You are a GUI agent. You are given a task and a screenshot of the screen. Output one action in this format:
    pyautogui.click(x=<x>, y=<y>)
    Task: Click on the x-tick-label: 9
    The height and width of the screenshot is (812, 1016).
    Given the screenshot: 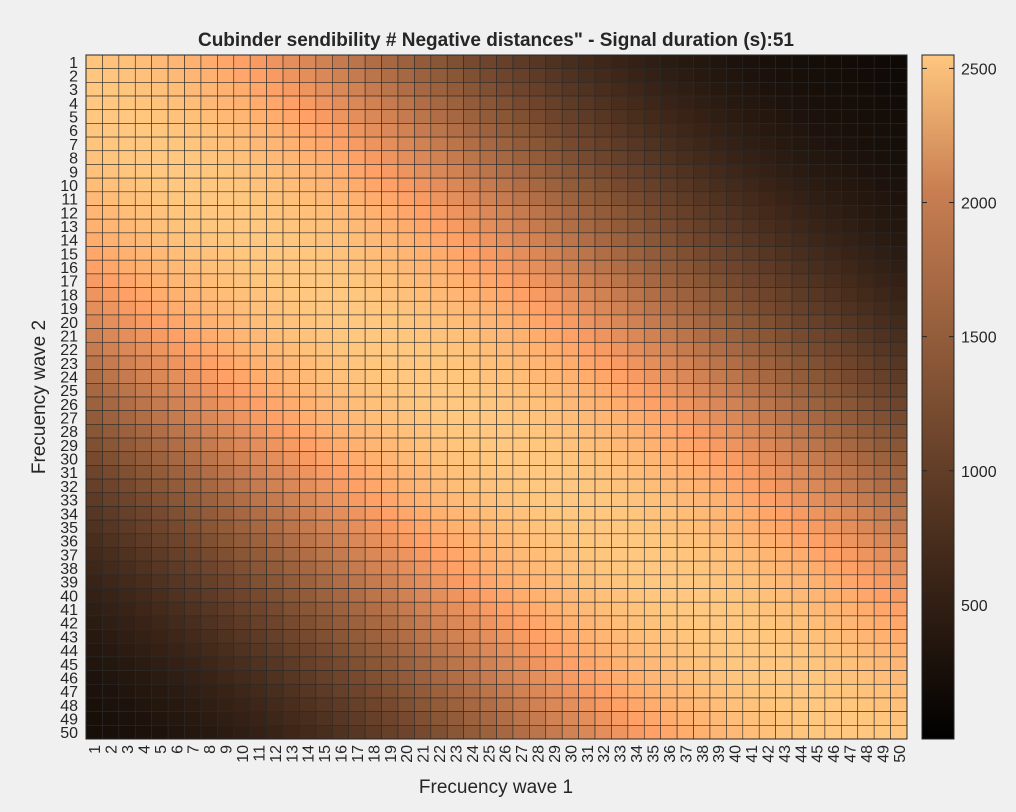 What is the action you would take?
    pyautogui.click(x=227, y=749)
    